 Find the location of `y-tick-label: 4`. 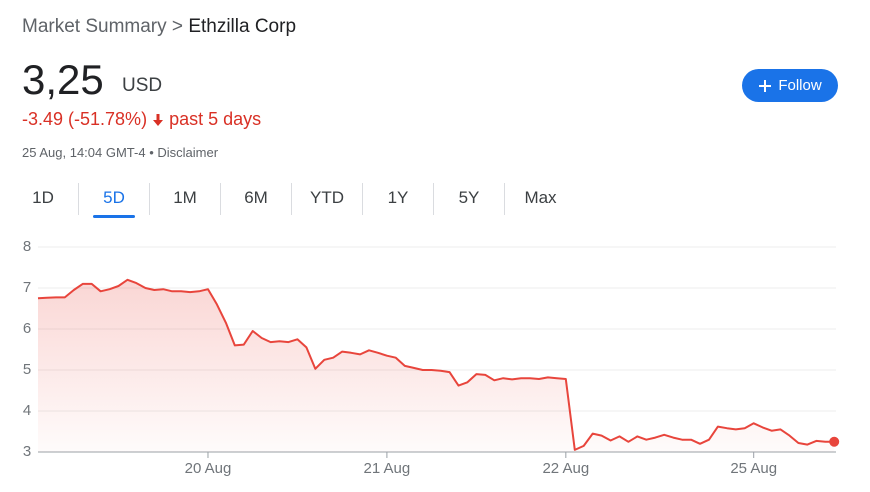

y-tick-label: 4 is located at coordinates (27, 410).